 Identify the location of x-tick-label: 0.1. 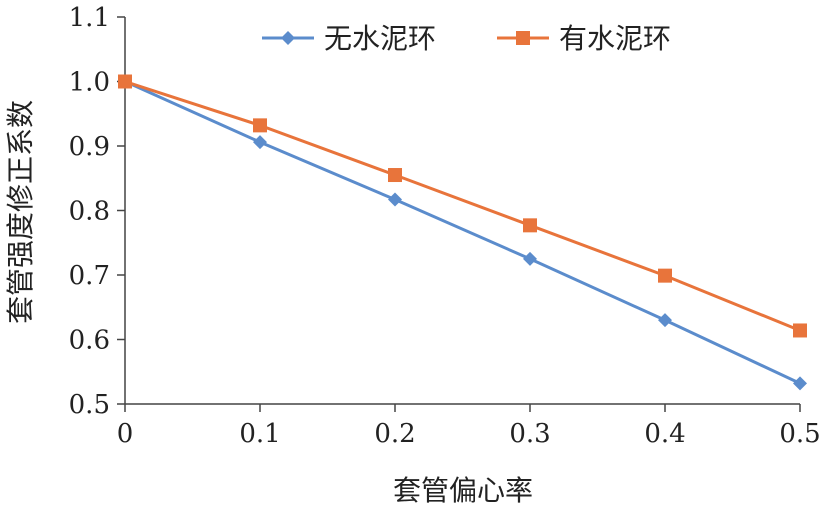
(259, 434).